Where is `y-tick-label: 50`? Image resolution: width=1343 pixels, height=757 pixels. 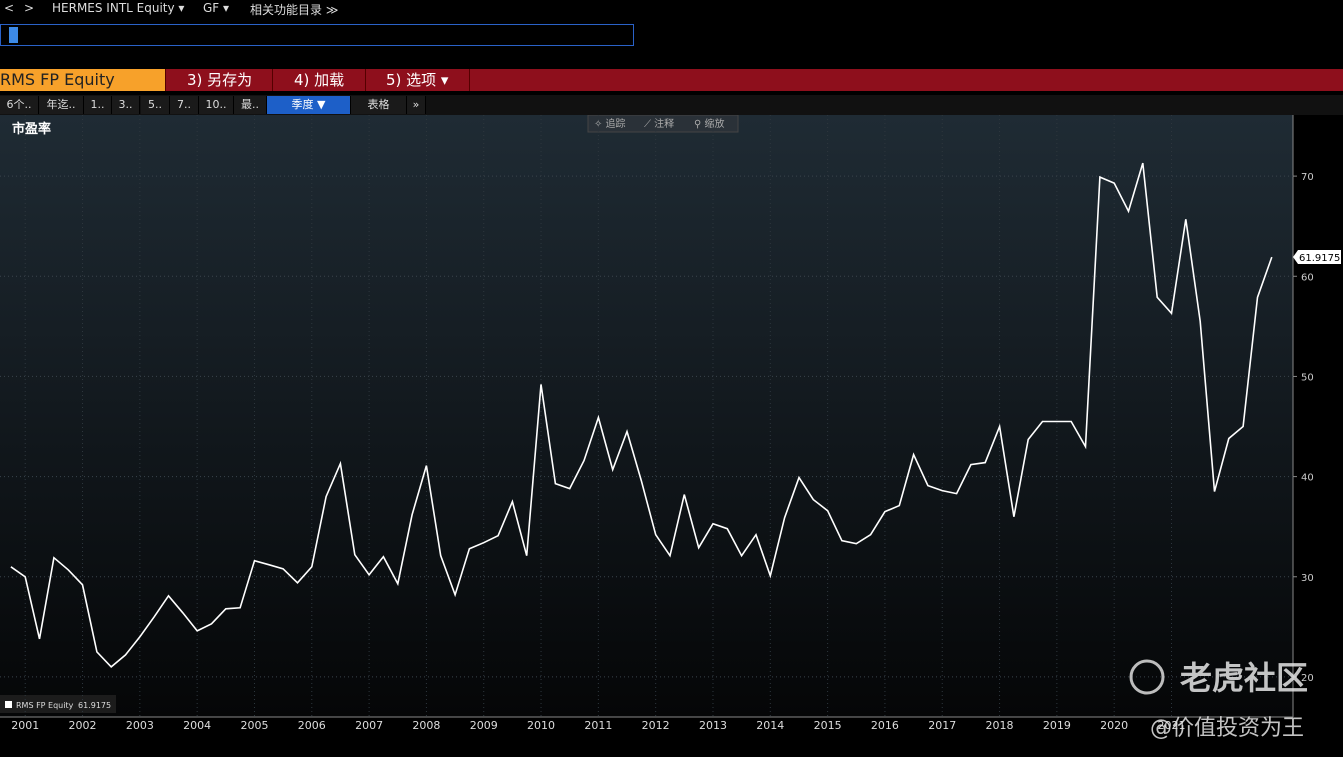 y-tick-label: 50 is located at coordinates (1307, 377).